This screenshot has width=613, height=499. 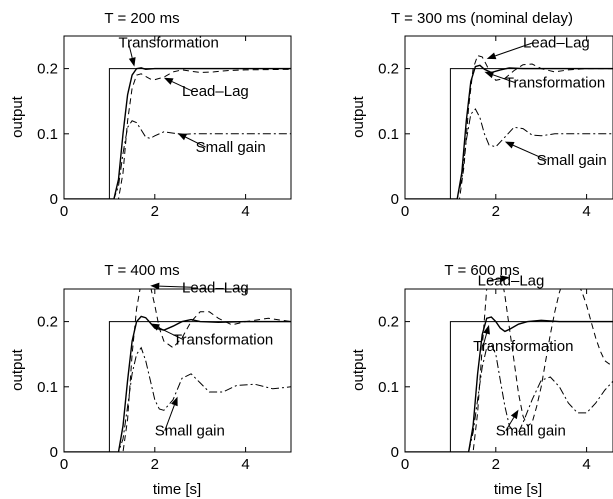 I want to click on x-tick-label-2-2: 4, so click(x=586, y=211).